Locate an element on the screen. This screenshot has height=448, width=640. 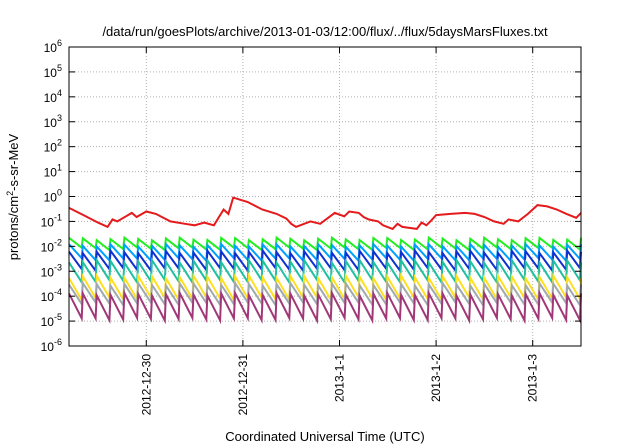
y-tick-label: 10³ is located at coordinates (53, 121).